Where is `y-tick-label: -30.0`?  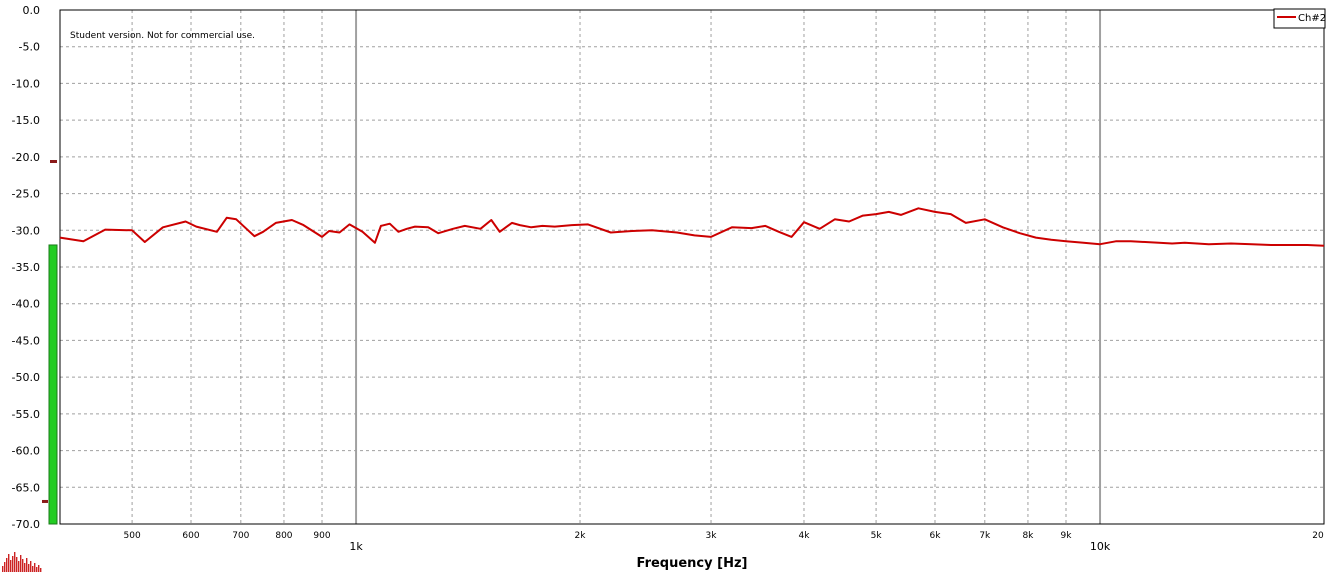
y-tick-label: -30.0 is located at coordinates (26, 230).